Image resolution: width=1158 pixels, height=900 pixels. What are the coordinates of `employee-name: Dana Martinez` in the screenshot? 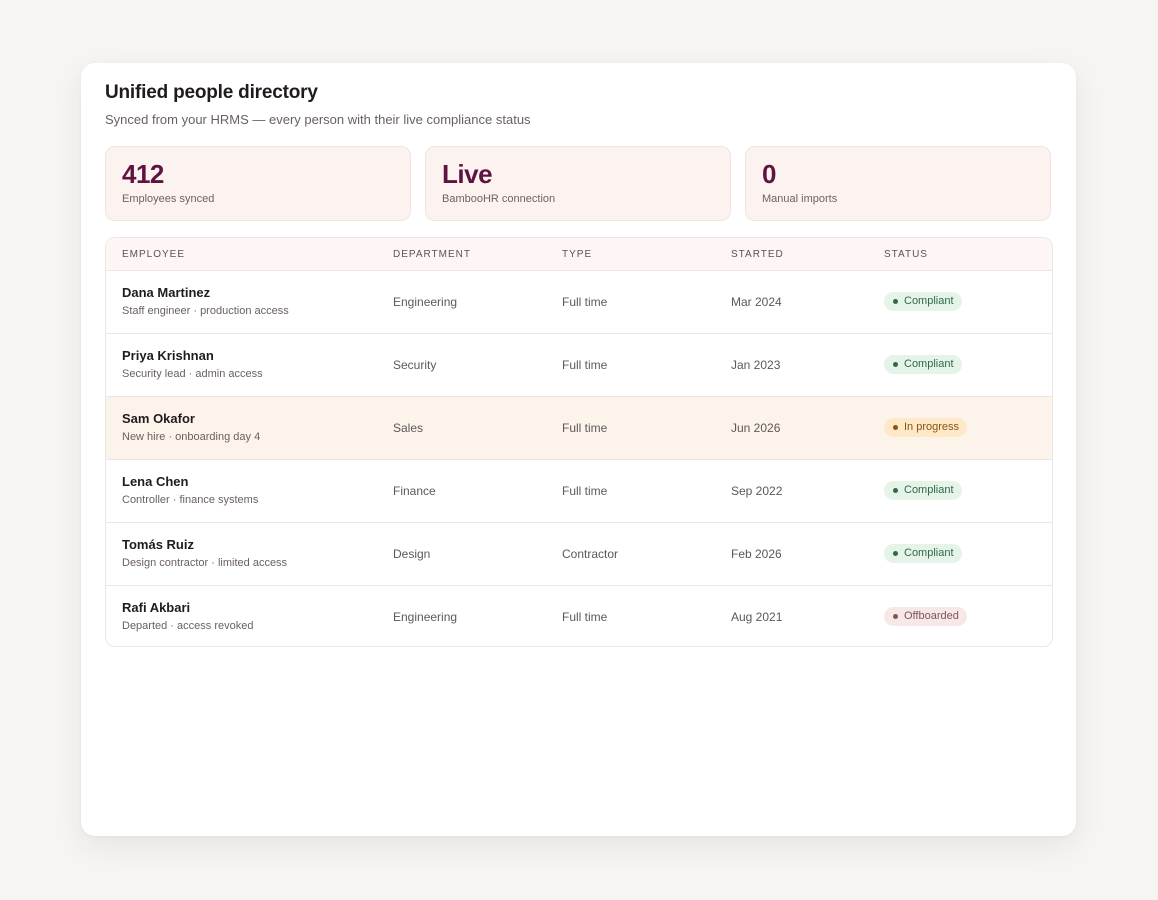 It's located at (166, 292).